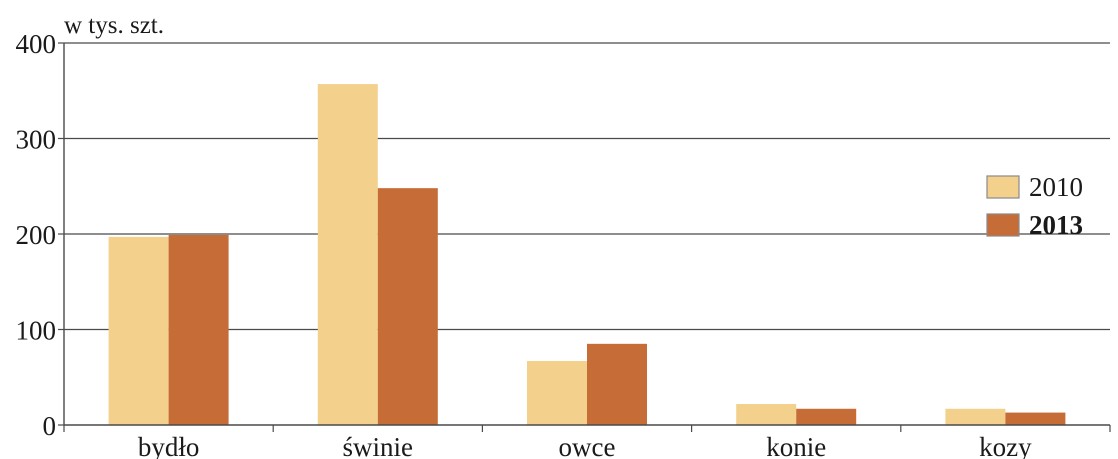  I want to click on bar-2013-bydło, so click(198, 329).